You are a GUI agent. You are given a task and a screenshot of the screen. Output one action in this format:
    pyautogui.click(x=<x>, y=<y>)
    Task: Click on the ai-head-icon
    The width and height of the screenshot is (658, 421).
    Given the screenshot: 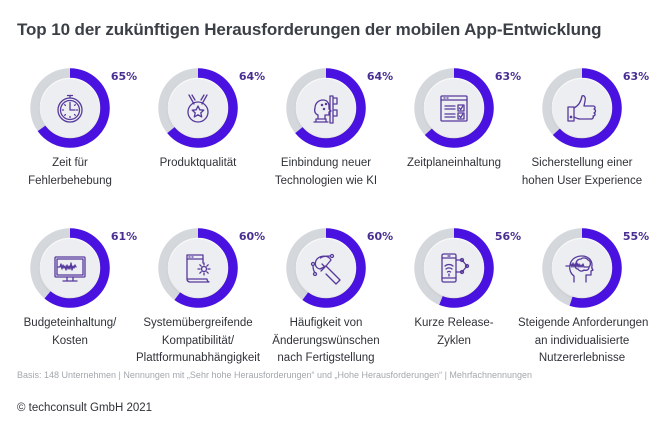 What is the action you would take?
    pyautogui.click(x=325, y=109)
    